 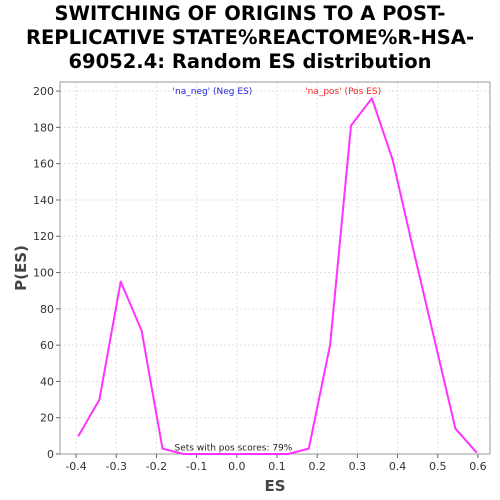 I want to click on x-tick-label: -0.4, so click(x=75, y=466).